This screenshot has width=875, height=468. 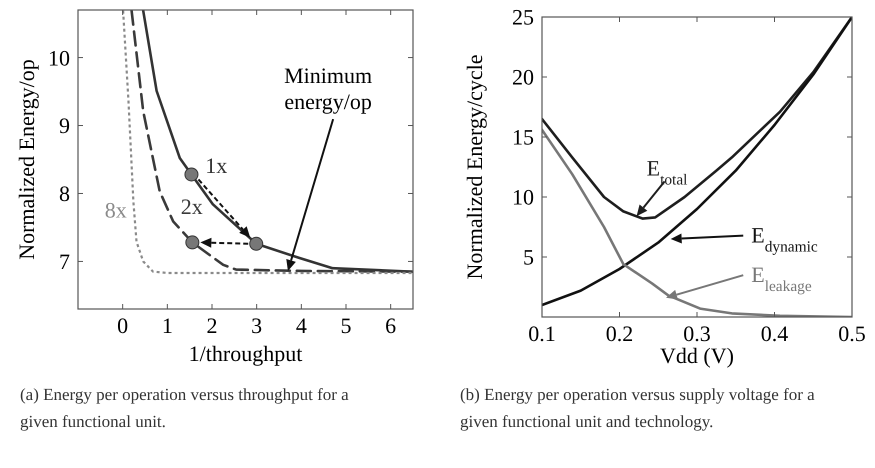 I want to click on x-tick-label: 1, so click(x=167, y=325).